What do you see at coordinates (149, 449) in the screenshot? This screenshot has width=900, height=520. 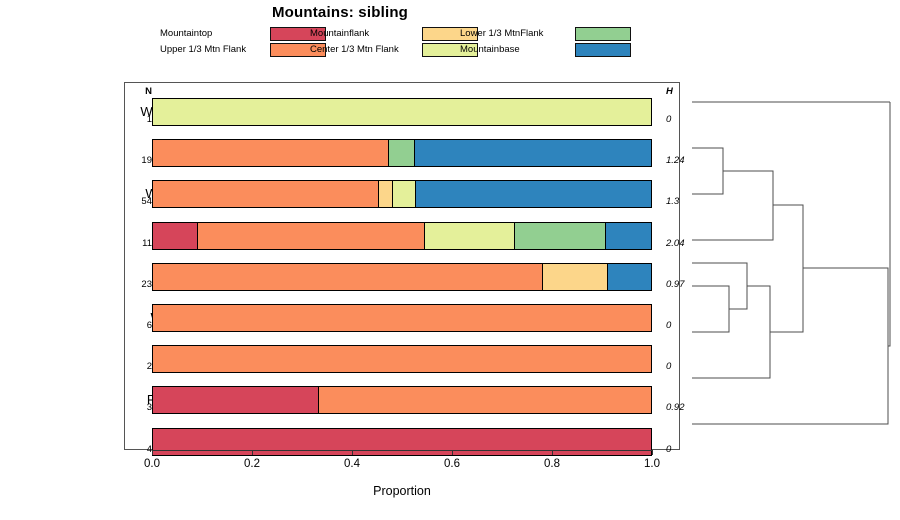 I see `row-n-lap: 4` at bounding box center [149, 449].